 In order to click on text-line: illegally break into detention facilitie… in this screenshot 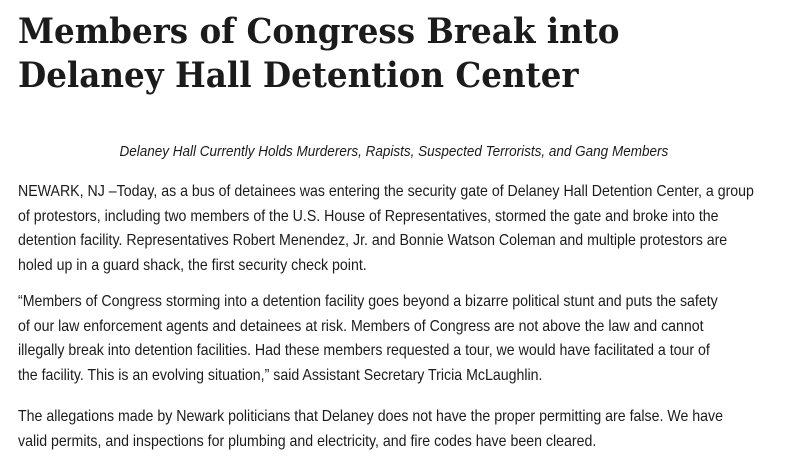, I will do `click(364, 350)`.